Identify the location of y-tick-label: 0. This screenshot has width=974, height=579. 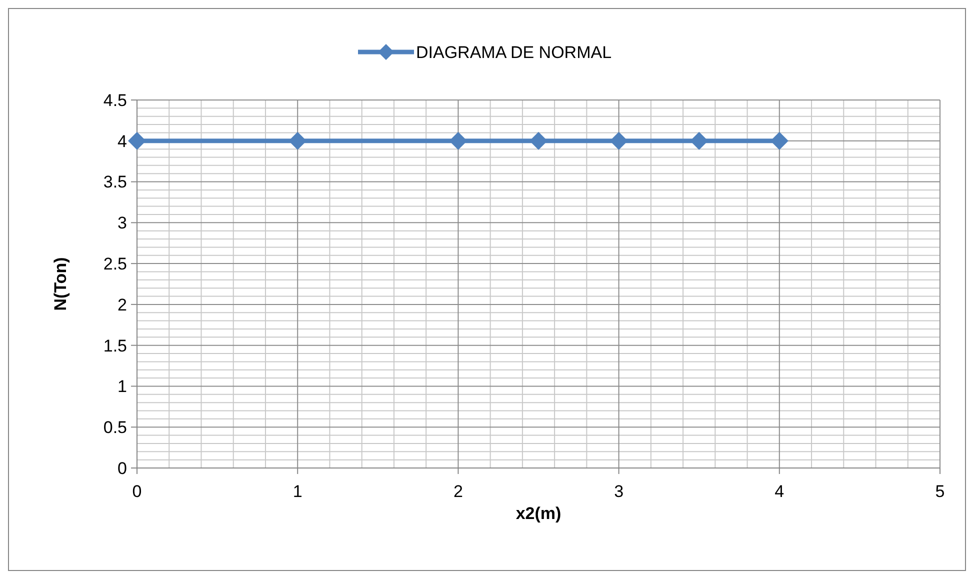
(122, 468).